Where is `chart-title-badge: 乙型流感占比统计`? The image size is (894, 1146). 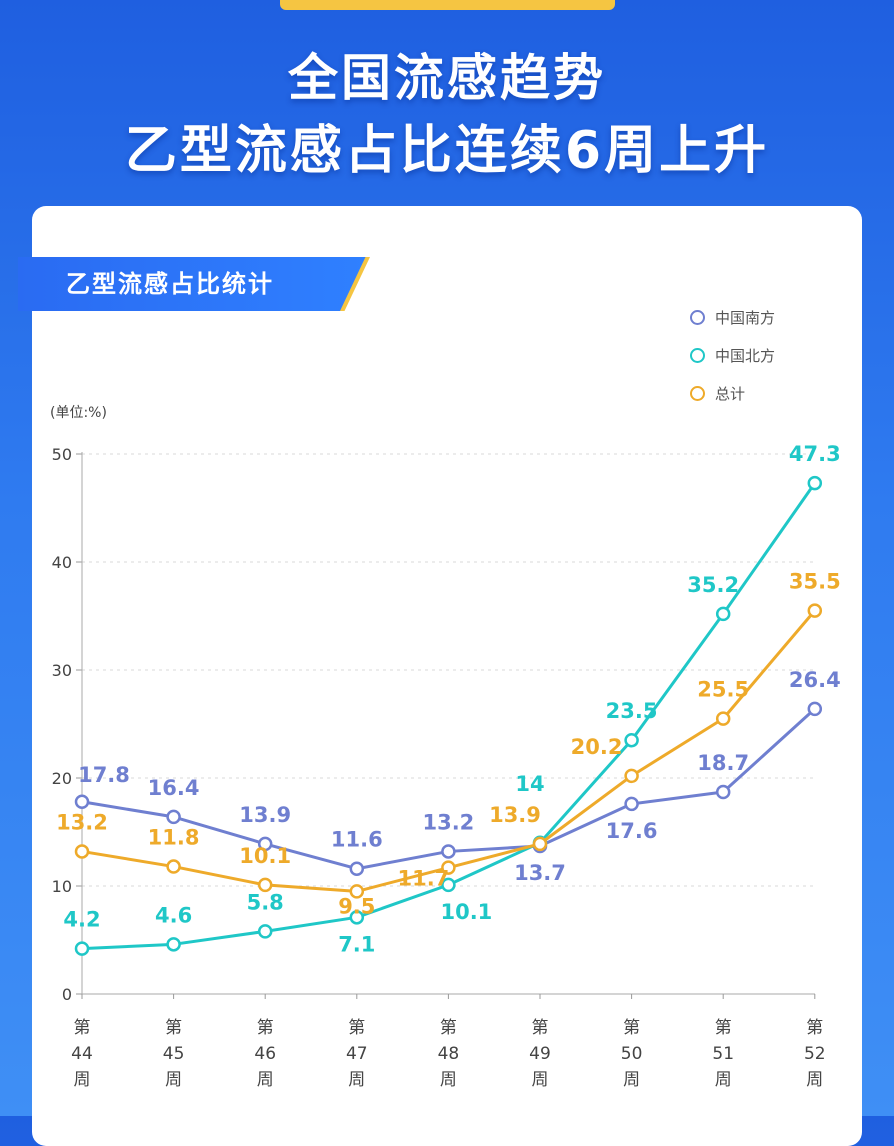 chart-title-badge: 乙型流感占比统计 is located at coordinates (193, 284).